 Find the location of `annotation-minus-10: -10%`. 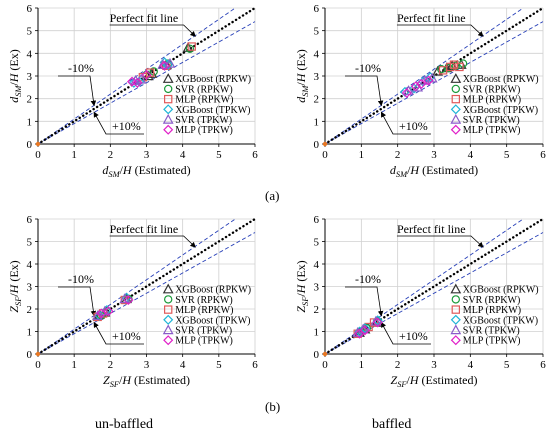

annotation-minus-10: -10% is located at coordinates (81, 68).